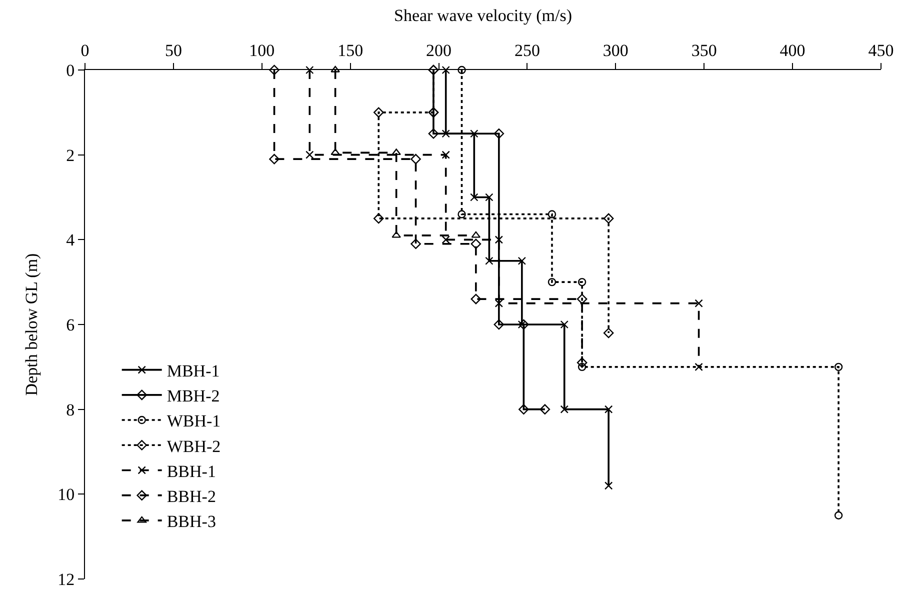 The width and height of the screenshot is (918, 601). Describe the element at coordinates (85, 50) in the screenshot. I see `x-tick-label: 0` at that location.